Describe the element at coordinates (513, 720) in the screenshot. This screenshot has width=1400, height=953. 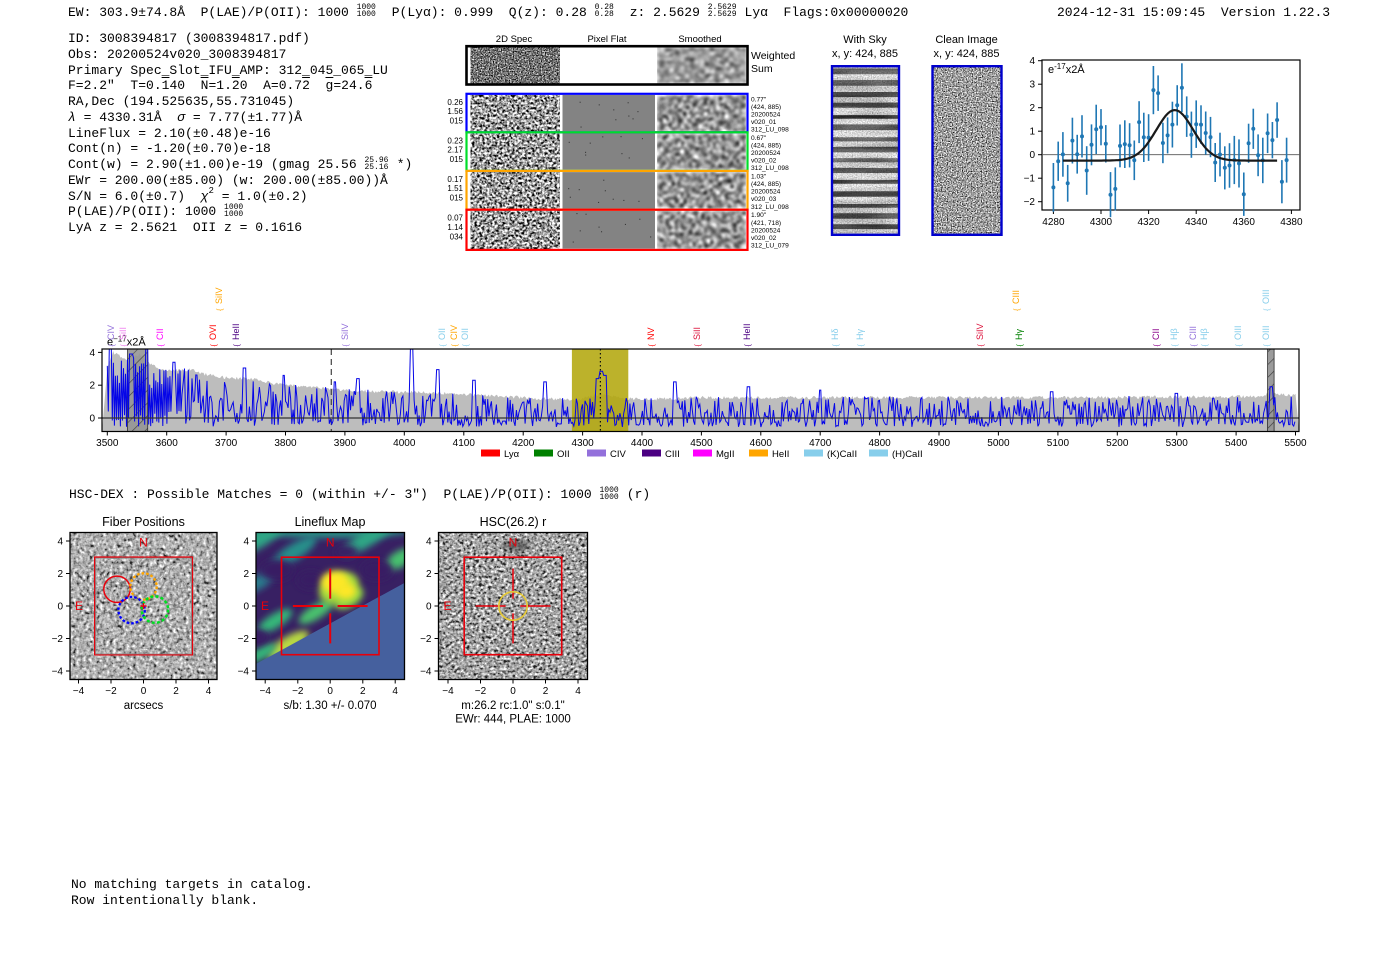
I see `svg-text: EWr: 444, PLAE: 1000` at that location.